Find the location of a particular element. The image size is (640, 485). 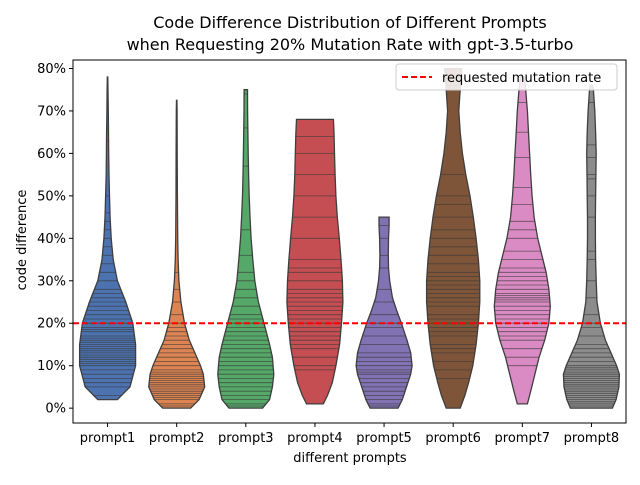

y-tick-label: 10% is located at coordinates (51, 366).